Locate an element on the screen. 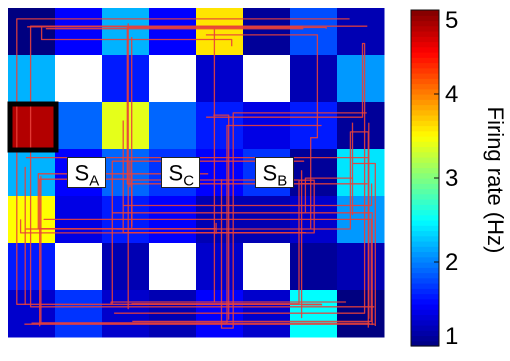 The width and height of the screenshot is (510, 361). colorbar-tick-label: 1 is located at coordinates (451, 336).